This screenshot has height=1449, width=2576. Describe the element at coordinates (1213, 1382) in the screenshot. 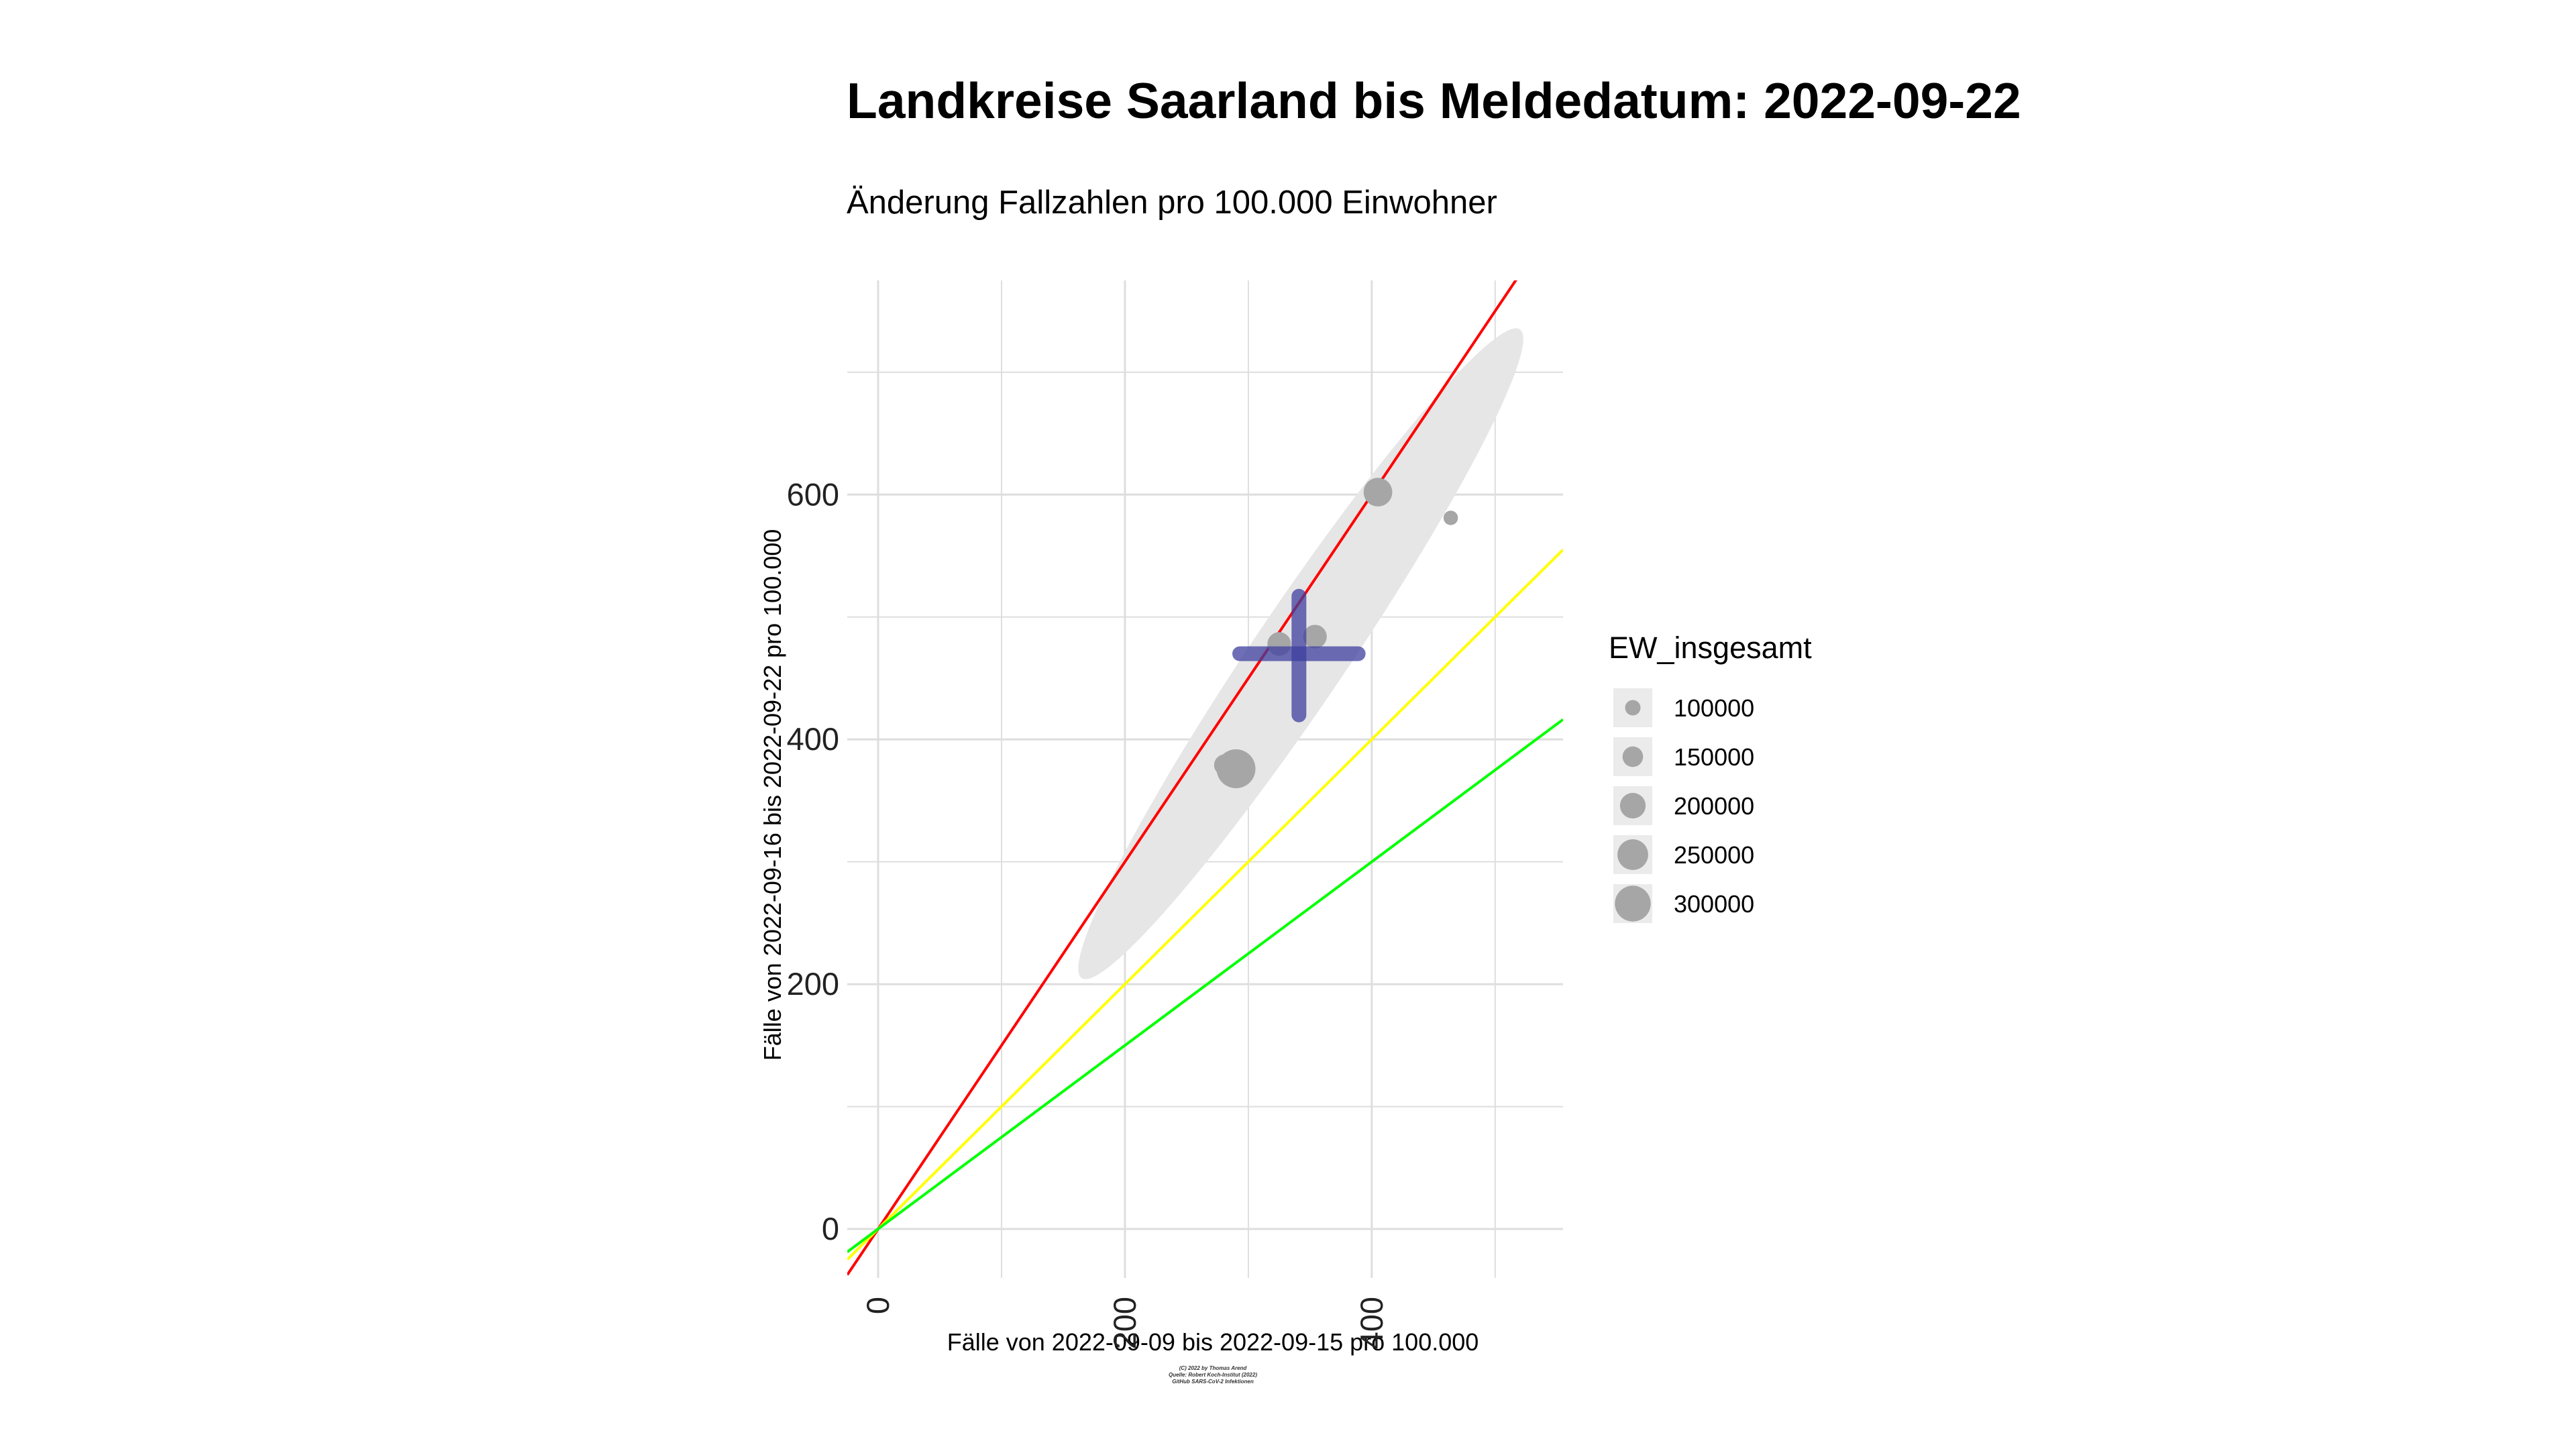

I see `caption-line-2: GitHub SARS-CoV-2 Infektionen` at that location.